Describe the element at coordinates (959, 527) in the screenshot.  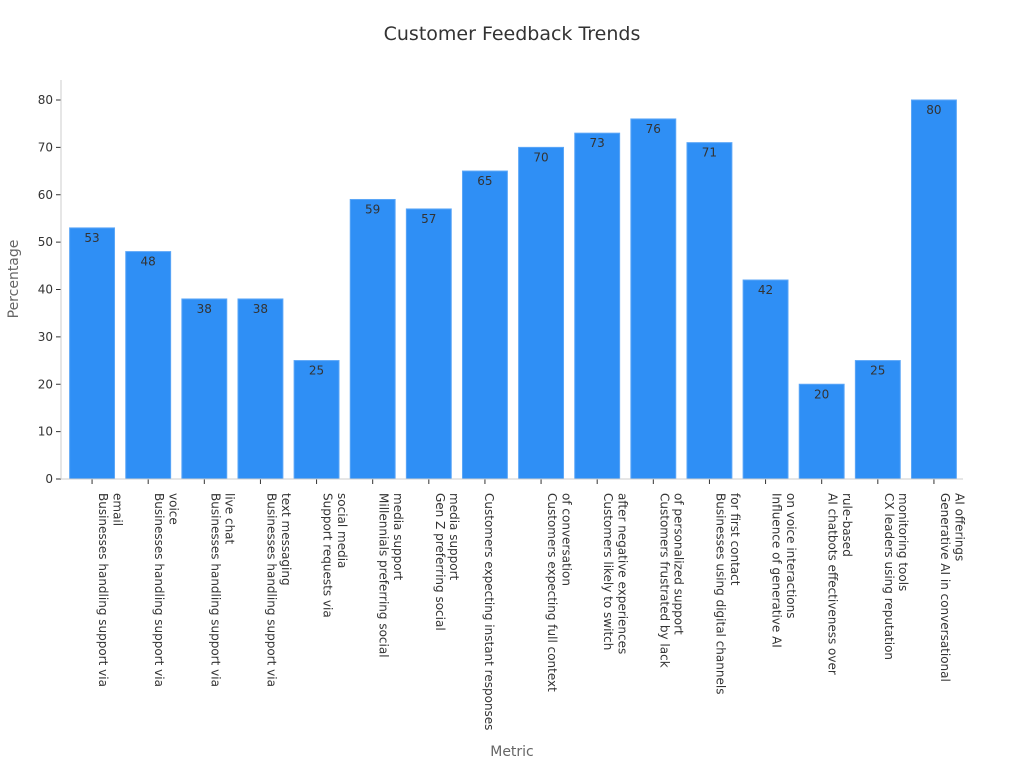
I see `x-tick-label-line: AI offerings` at that location.